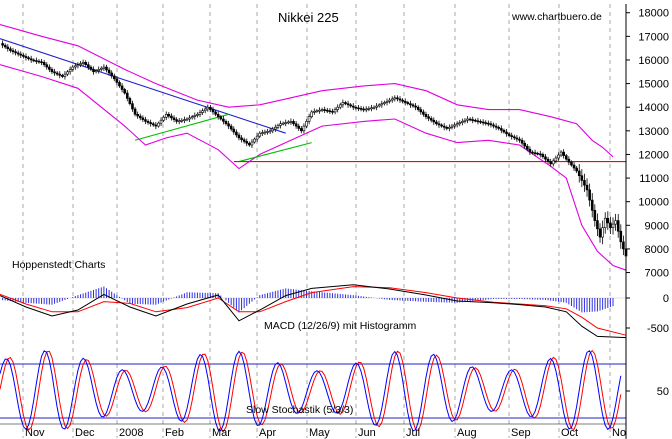 This screenshot has width=672, height=439. What do you see at coordinates (181, 127) in the screenshot?
I see `trendline` at bounding box center [181, 127].